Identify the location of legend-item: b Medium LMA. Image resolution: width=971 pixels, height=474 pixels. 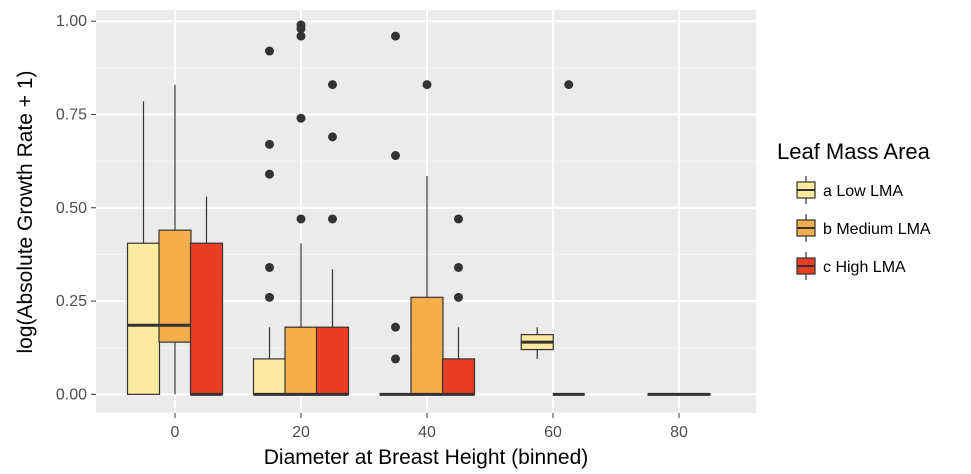
(863, 228).